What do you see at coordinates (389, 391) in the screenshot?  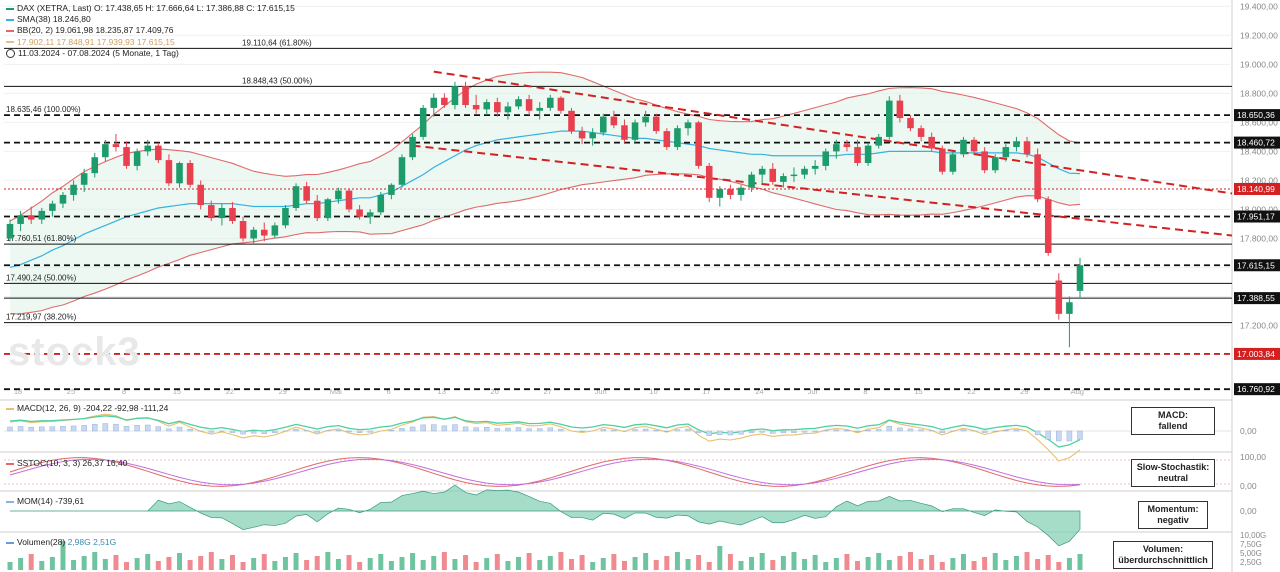 I see `x-tick-label: 6` at bounding box center [389, 391].